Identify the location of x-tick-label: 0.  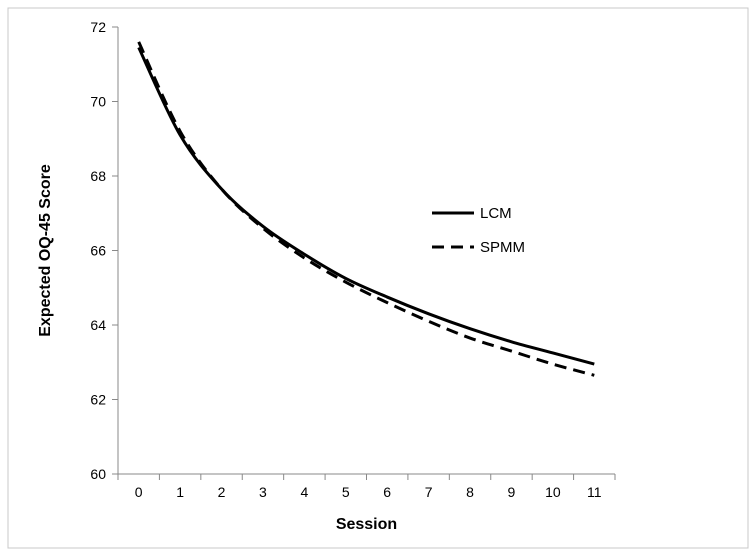
(139, 492).